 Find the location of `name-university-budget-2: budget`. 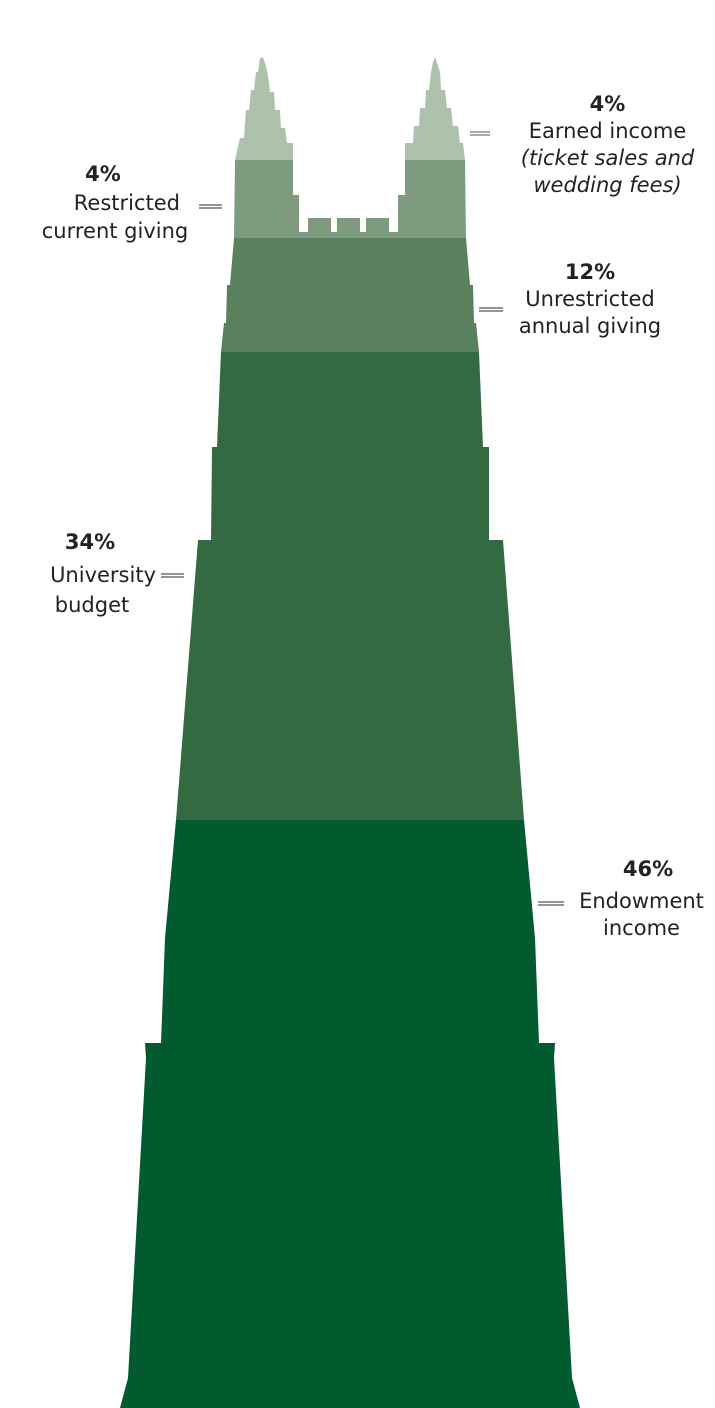

name-university-budget-2: budget is located at coordinates (92, 605).